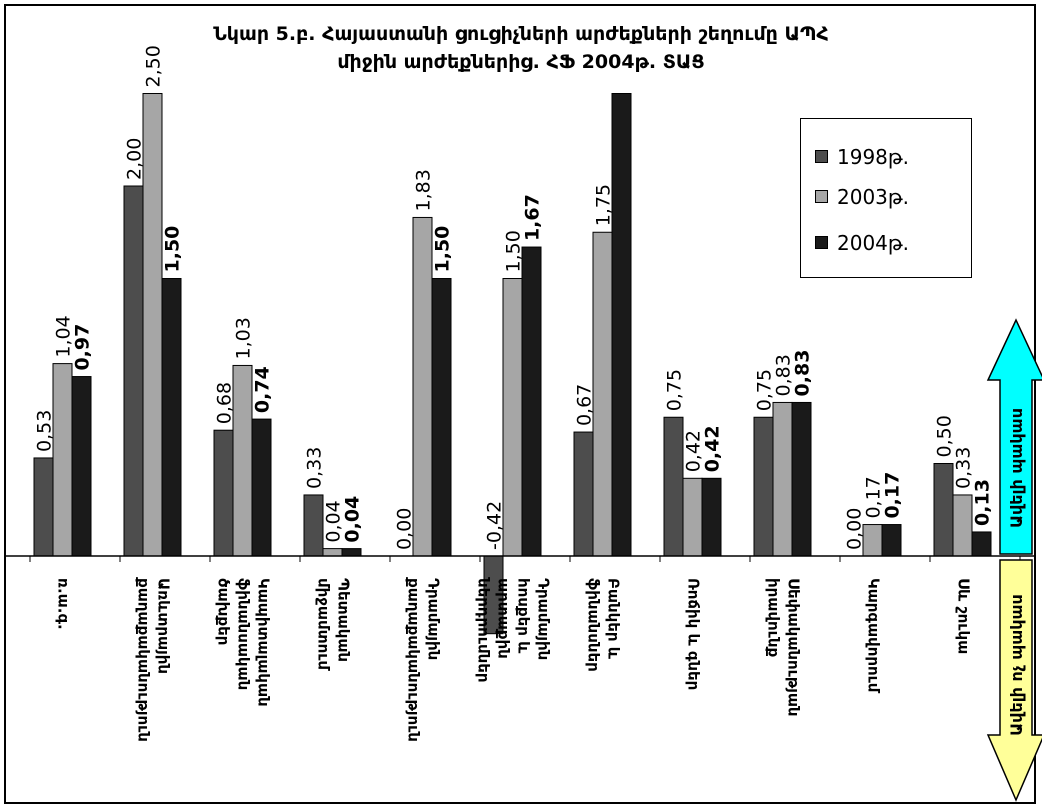 The height and width of the screenshot is (810, 1042). I want to click on value-label-2004-4: 0,04, so click(353, 519).